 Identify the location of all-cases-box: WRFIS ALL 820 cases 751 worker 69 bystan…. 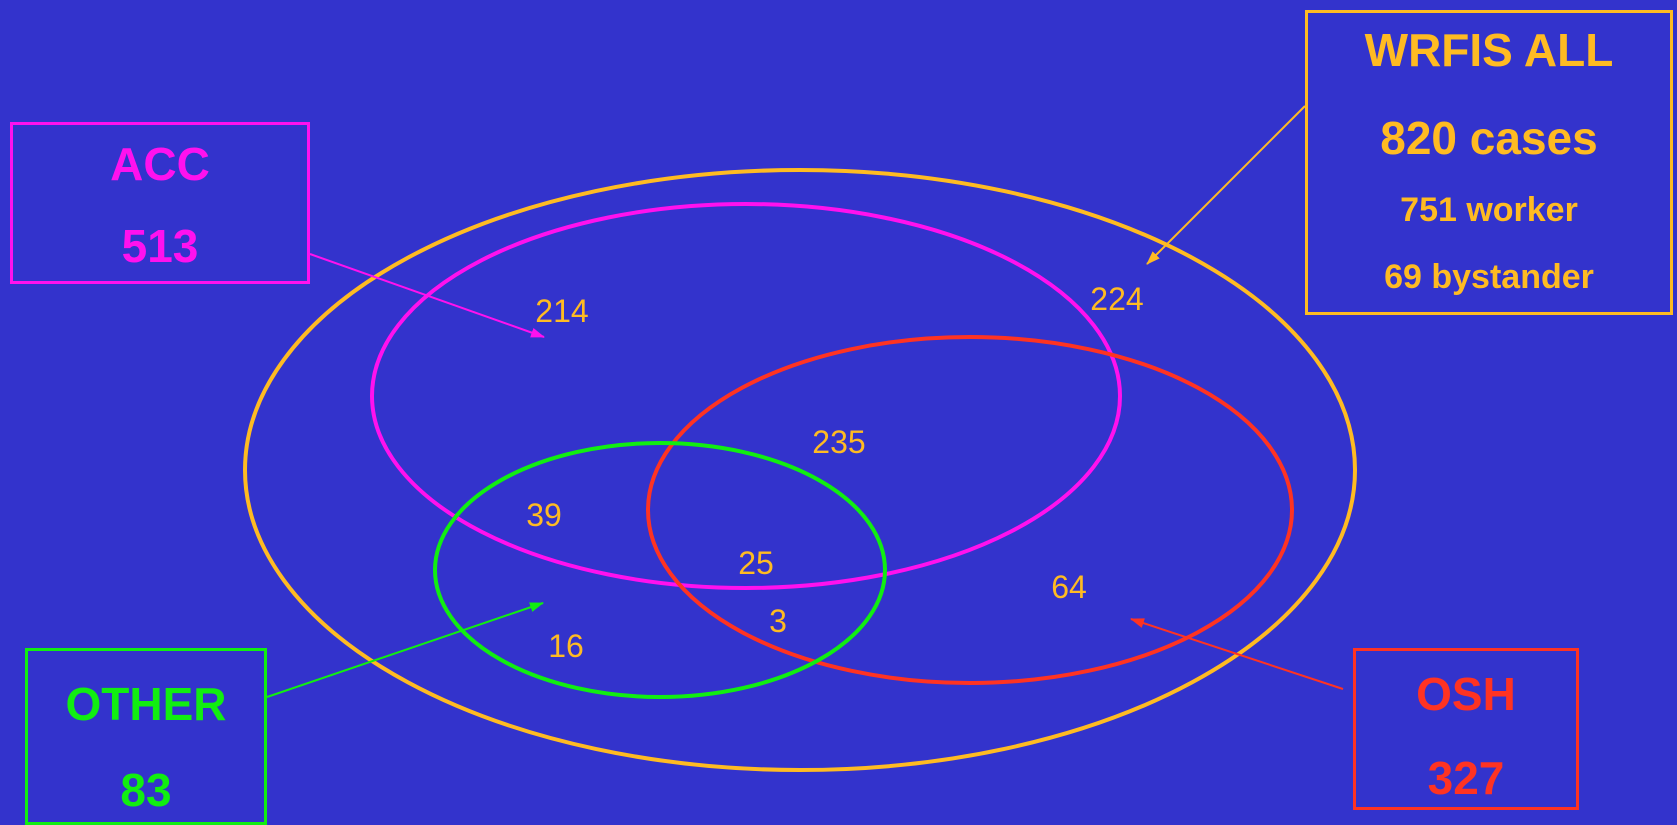
(1489, 162).